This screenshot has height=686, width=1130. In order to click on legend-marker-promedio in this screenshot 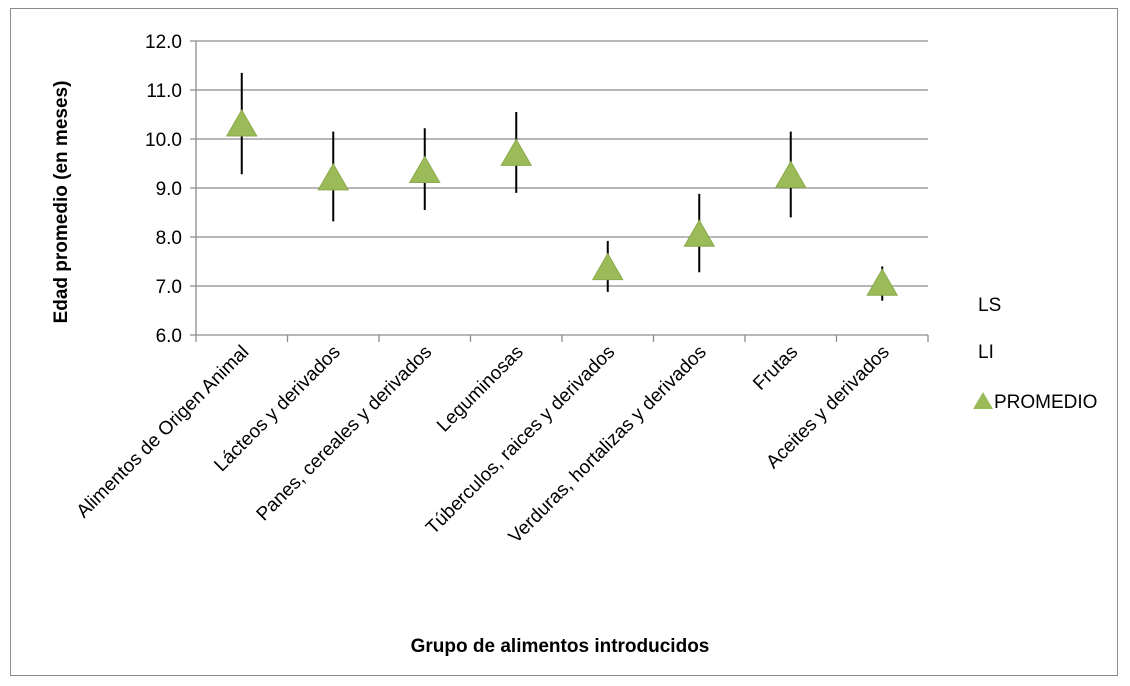, I will do `click(983, 400)`.